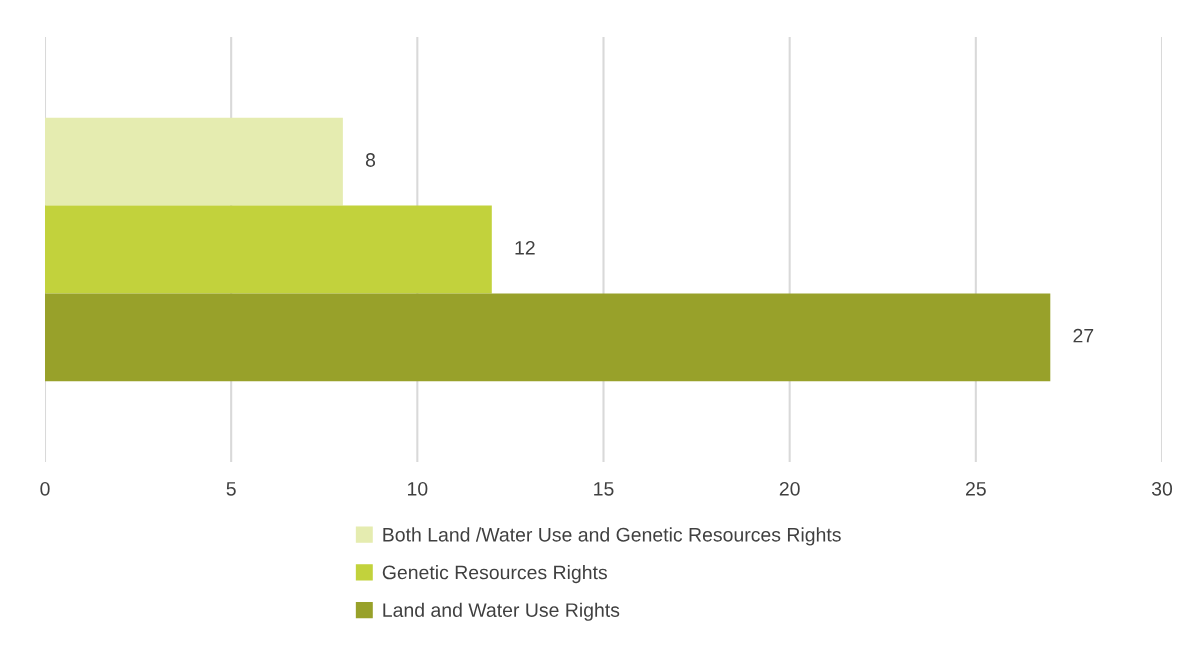  What do you see at coordinates (418, 488) in the screenshot?
I see `x-tick-label: 10` at bounding box center [418, 488].